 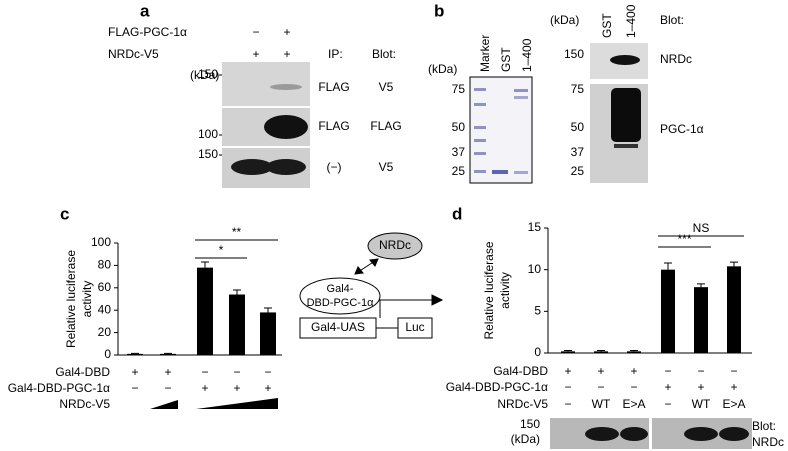 What do you see at coordinates (439, 10) in the screenshot?
I see `panel-label: b` at bounding box center [439, 10].